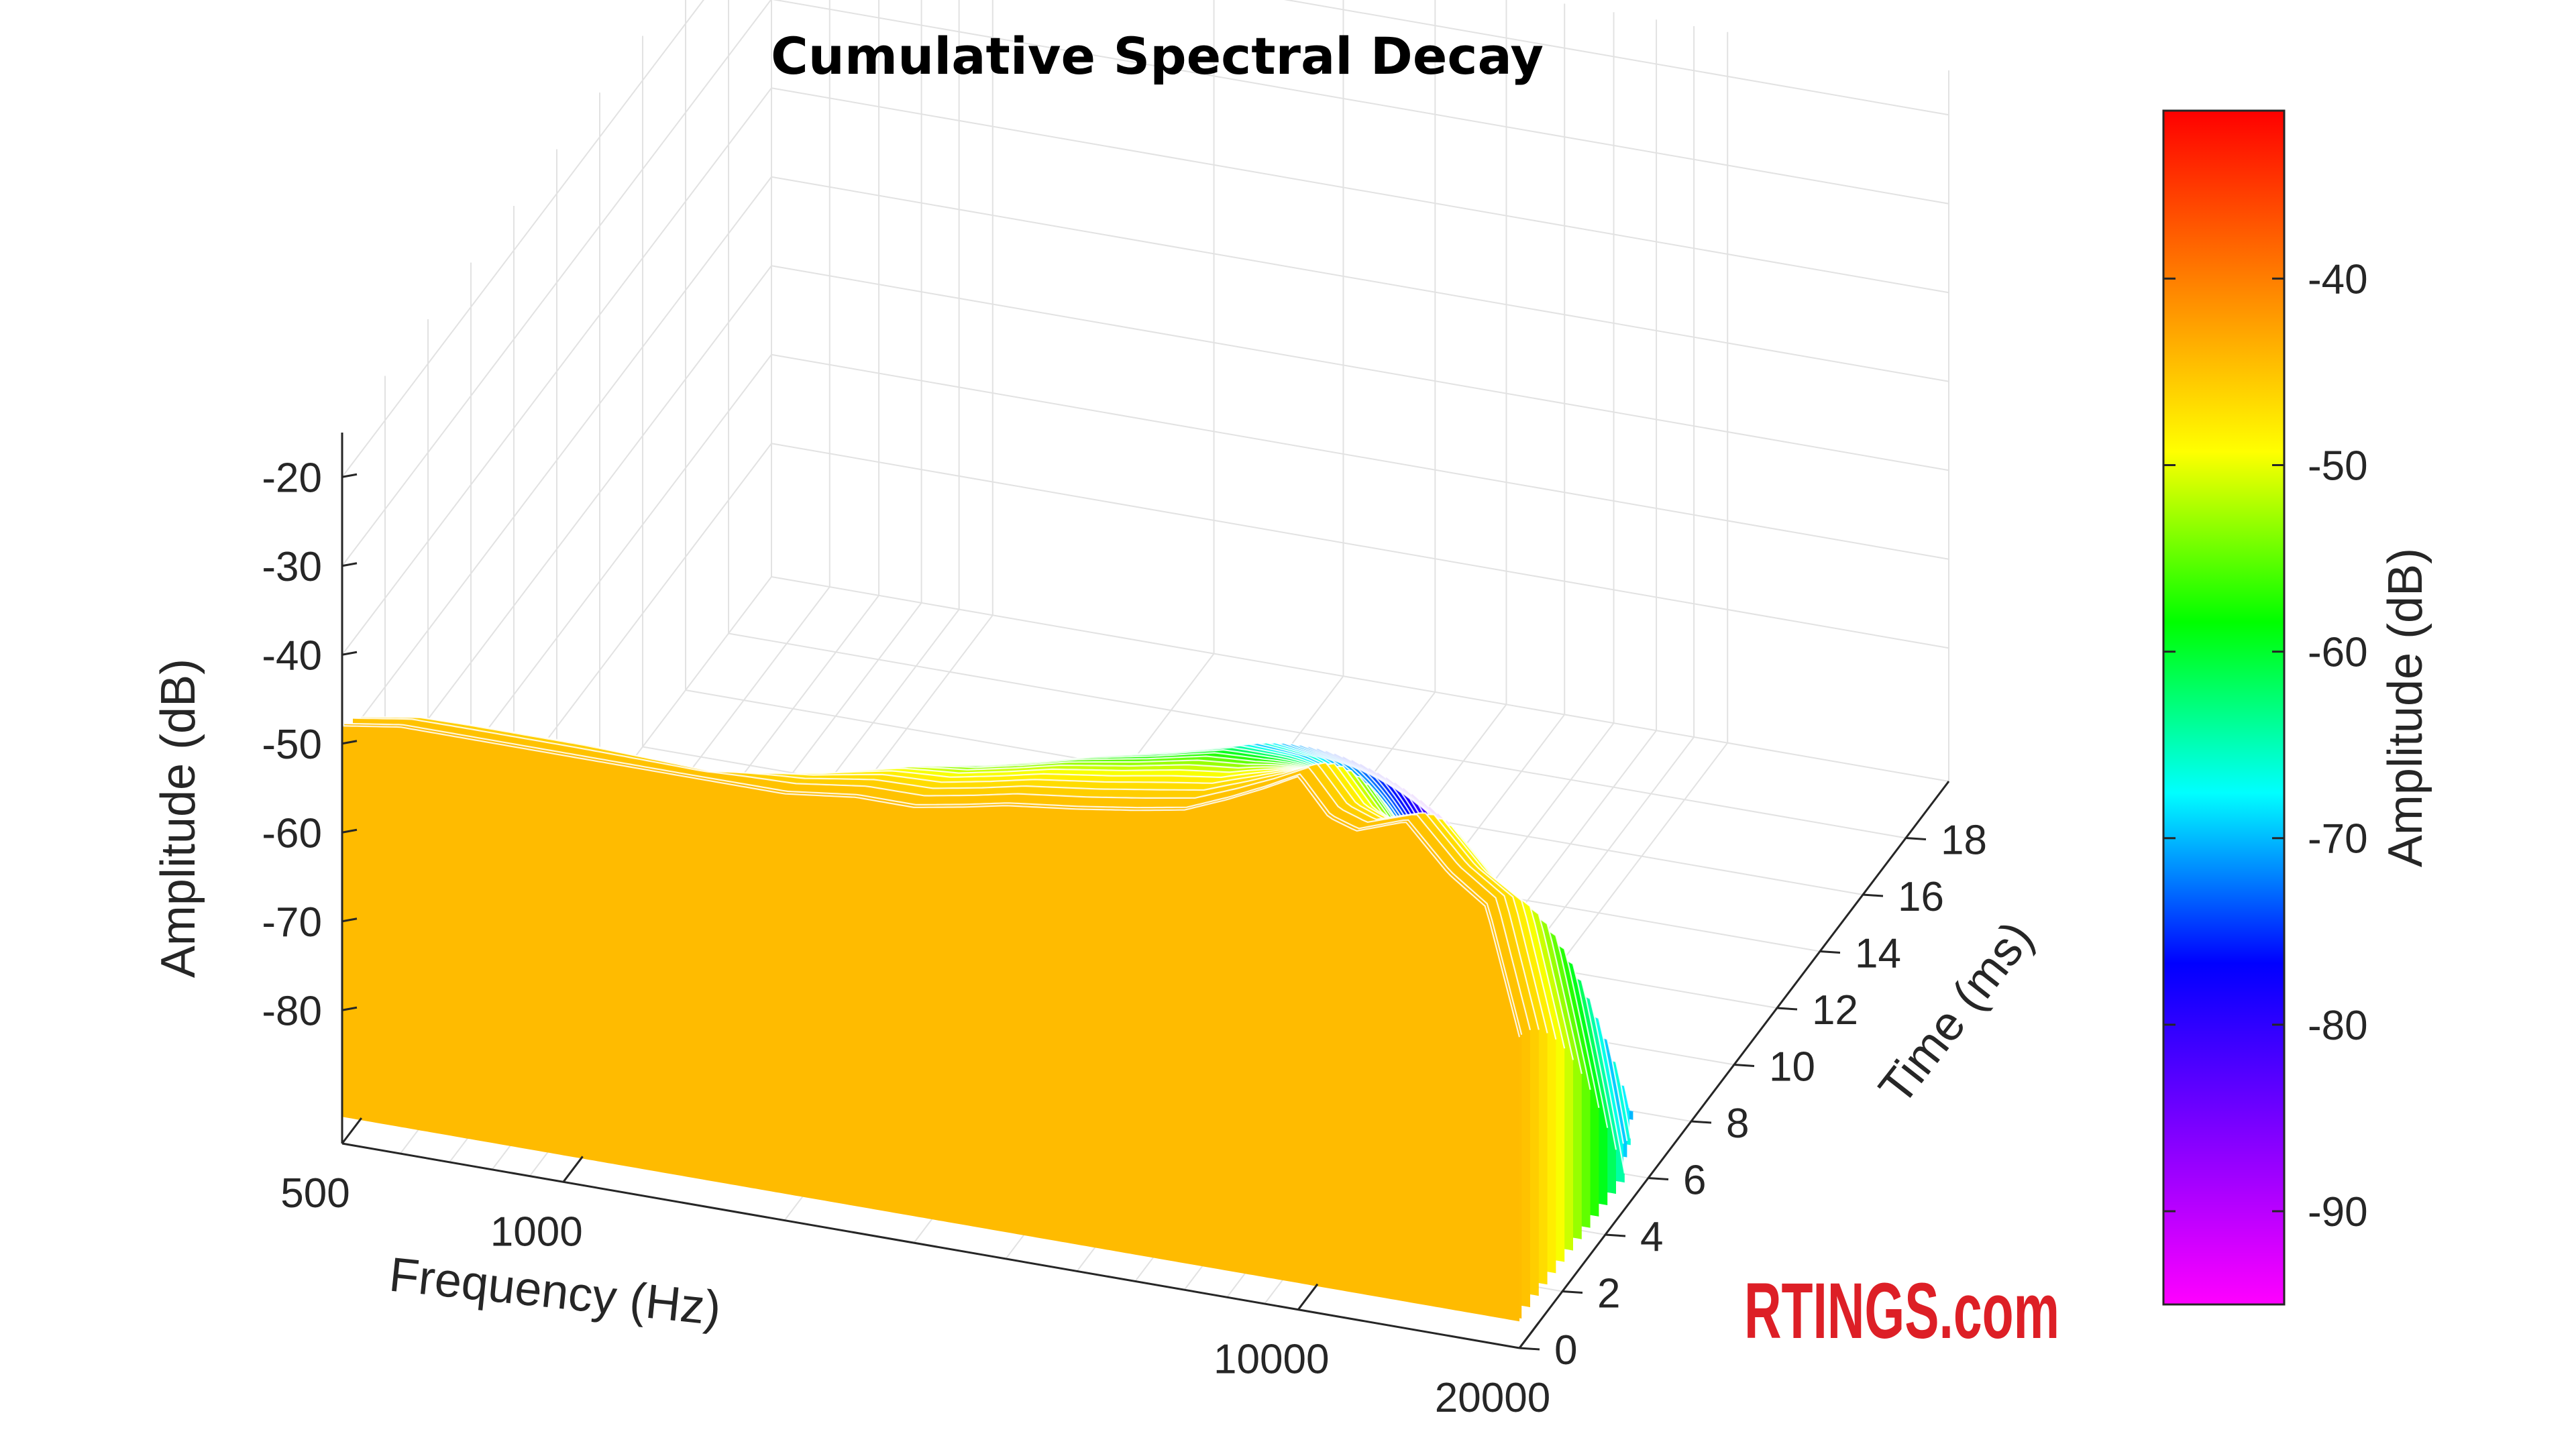 The height and width of the screenshot is (1452, 2576). Describe the element at coordinates (2338, 839) in the screenshot. I see `colorbar-tick-label: -70` at that location.